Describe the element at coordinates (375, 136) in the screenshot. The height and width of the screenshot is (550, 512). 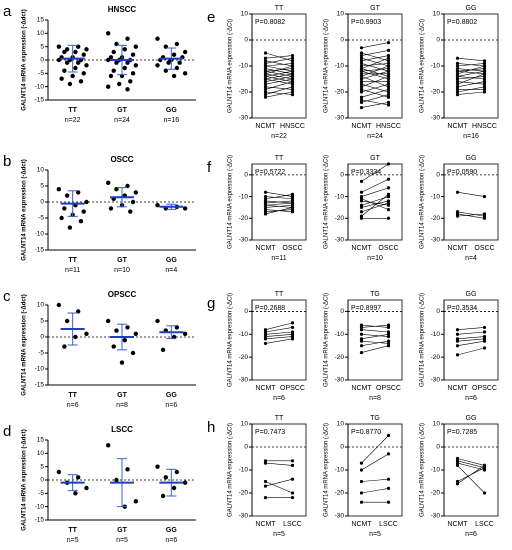
I see `n-label: n=24` at that location.